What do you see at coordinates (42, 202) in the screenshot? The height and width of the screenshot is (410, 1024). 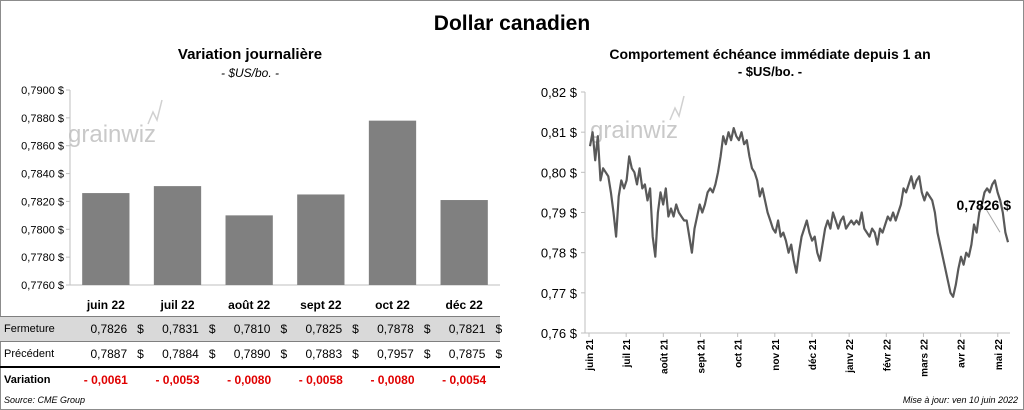 I see `bar-y-tick-label: 0,7820 $` at bounding box center [42, 202].